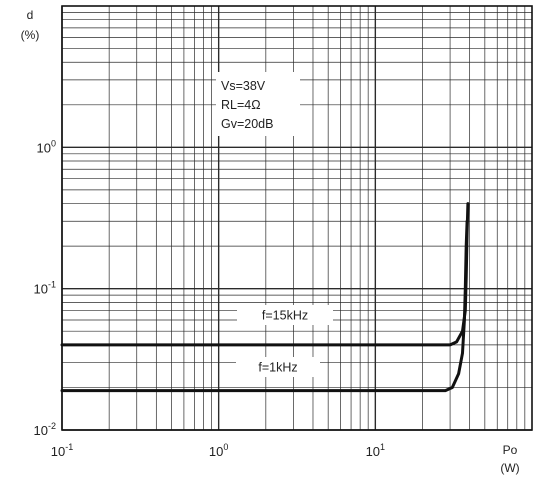  I want to click on series-label-0: f=15kHz, so click(285, 316).